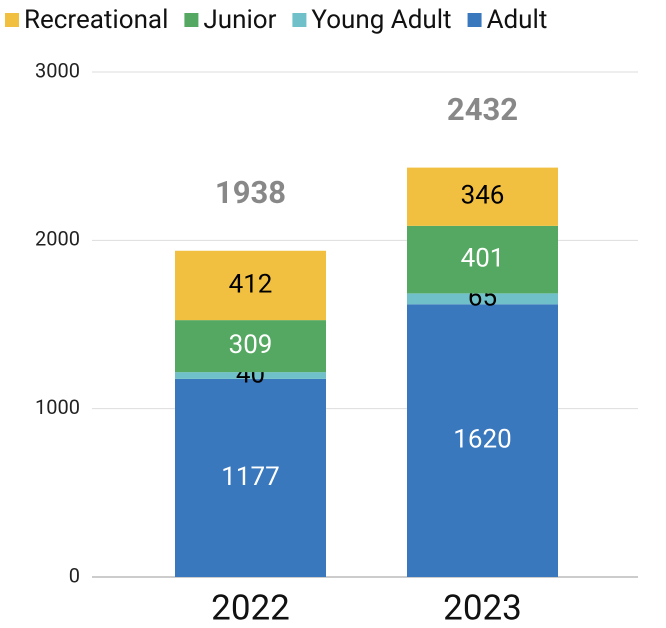 The width and height of the screenshot is (666, 628). What do you see at coordinates (482, 109) in the screenshot?
I see `total-label: 2432` at bounding box center [482, 109].